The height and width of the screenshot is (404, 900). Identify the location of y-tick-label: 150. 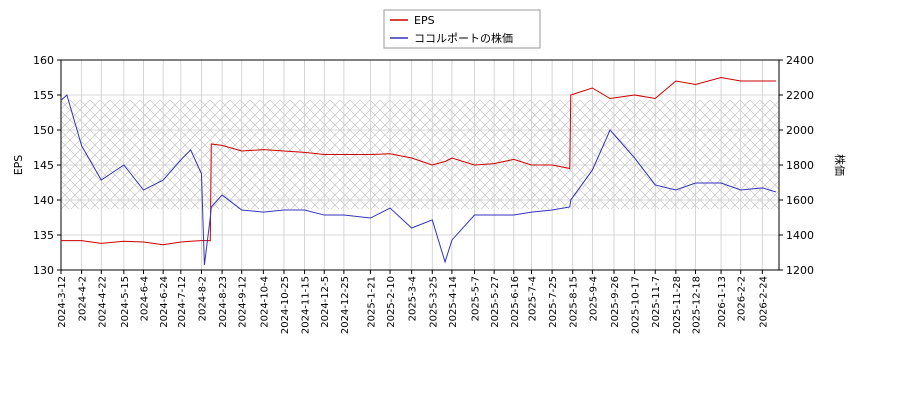
(43, 130).